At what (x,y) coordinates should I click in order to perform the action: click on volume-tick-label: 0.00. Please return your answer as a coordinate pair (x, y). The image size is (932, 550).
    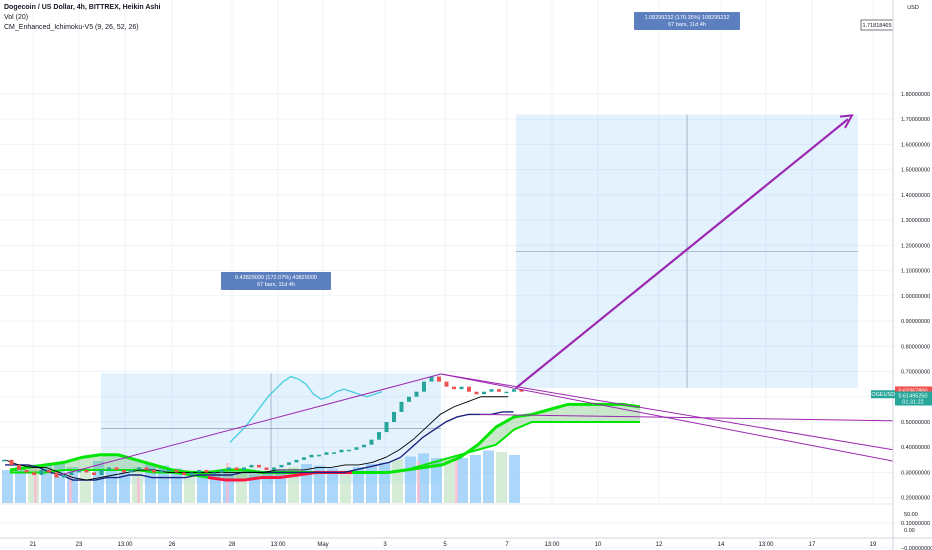
    Looking at the image, I should click on (909, 531).